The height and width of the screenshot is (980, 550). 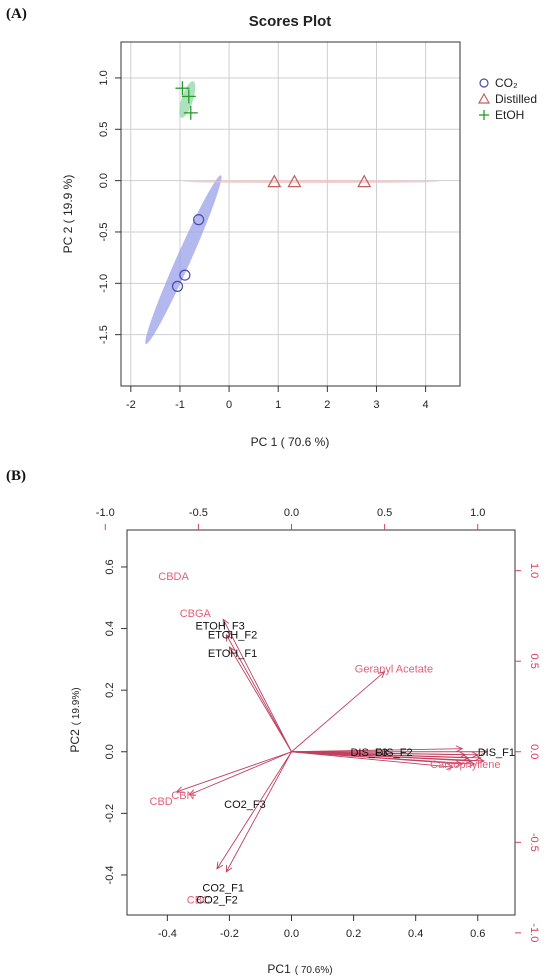 I want to click on loading-arrow-11-head, so click(x=468, y=761).